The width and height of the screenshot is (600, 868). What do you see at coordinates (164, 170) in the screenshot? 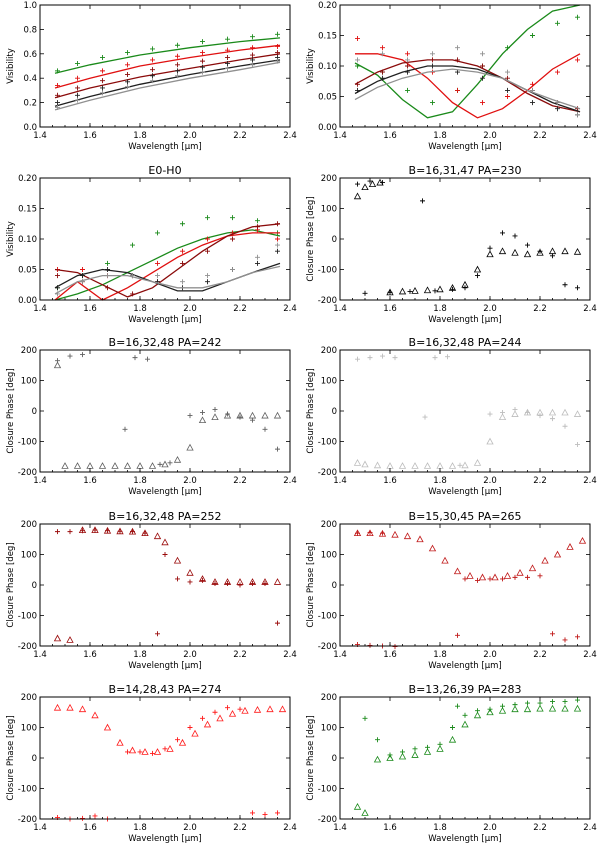
I see `panel-title: E0-H0` at bounding box center [164, 170].